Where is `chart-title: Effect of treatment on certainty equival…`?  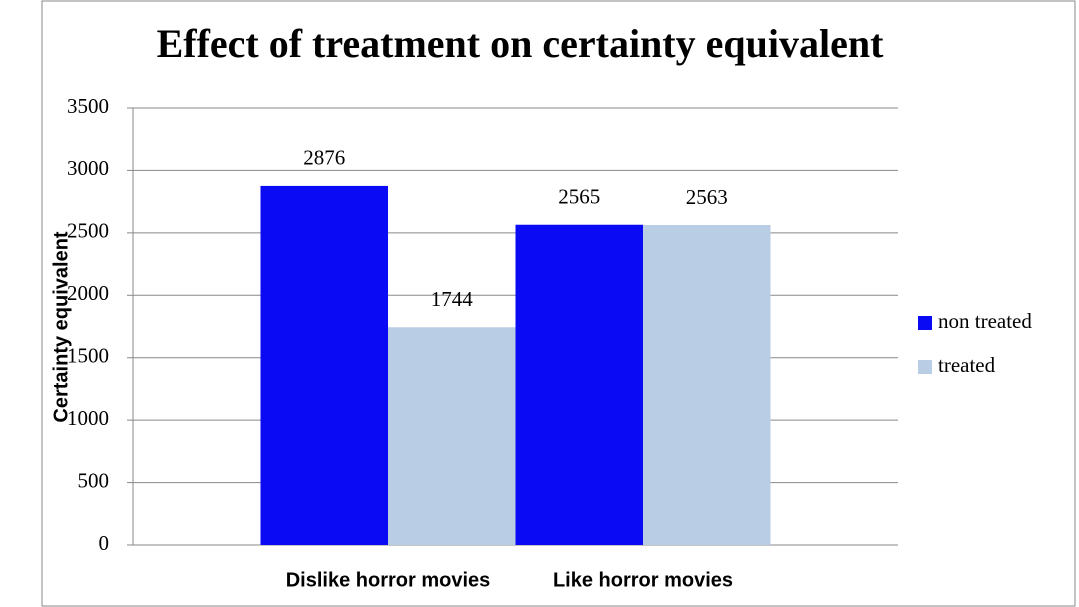 chart-title: Effect of treatment on certainty equival… is located at coordinates (521, 43).